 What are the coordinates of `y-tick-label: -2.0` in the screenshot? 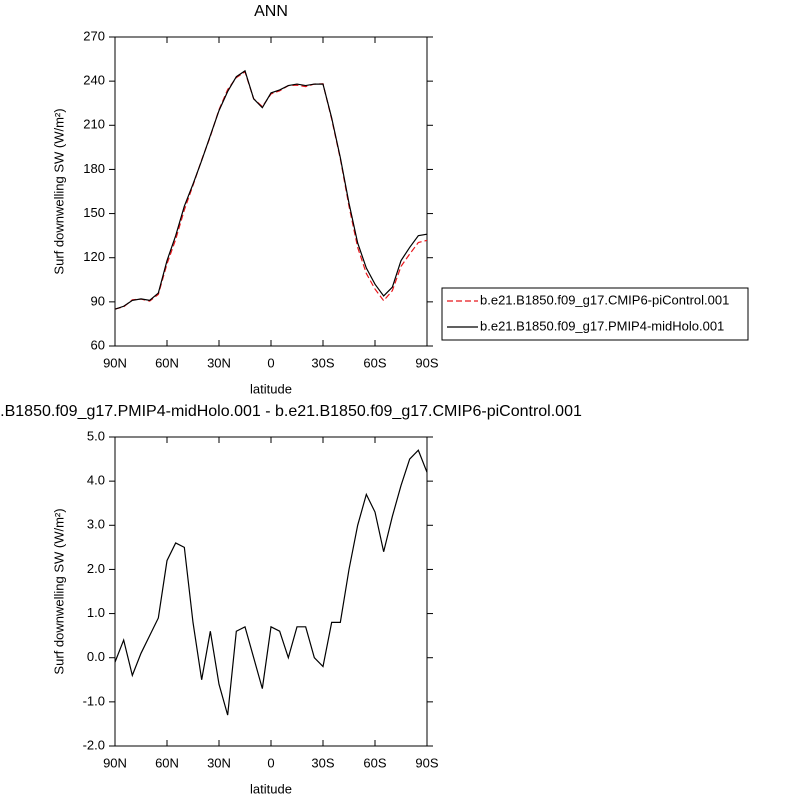 It's located at (94, 744).